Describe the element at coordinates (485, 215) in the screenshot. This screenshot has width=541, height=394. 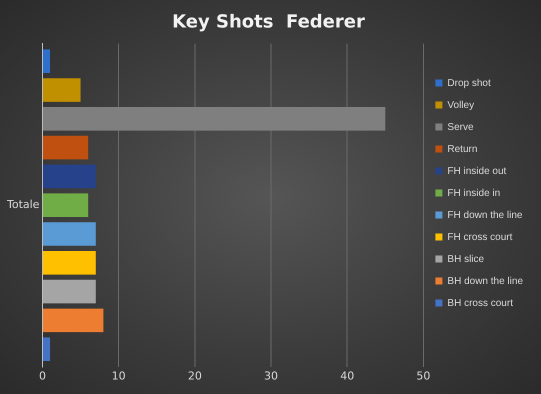
I see `legend-label: FH down the line` at that location.